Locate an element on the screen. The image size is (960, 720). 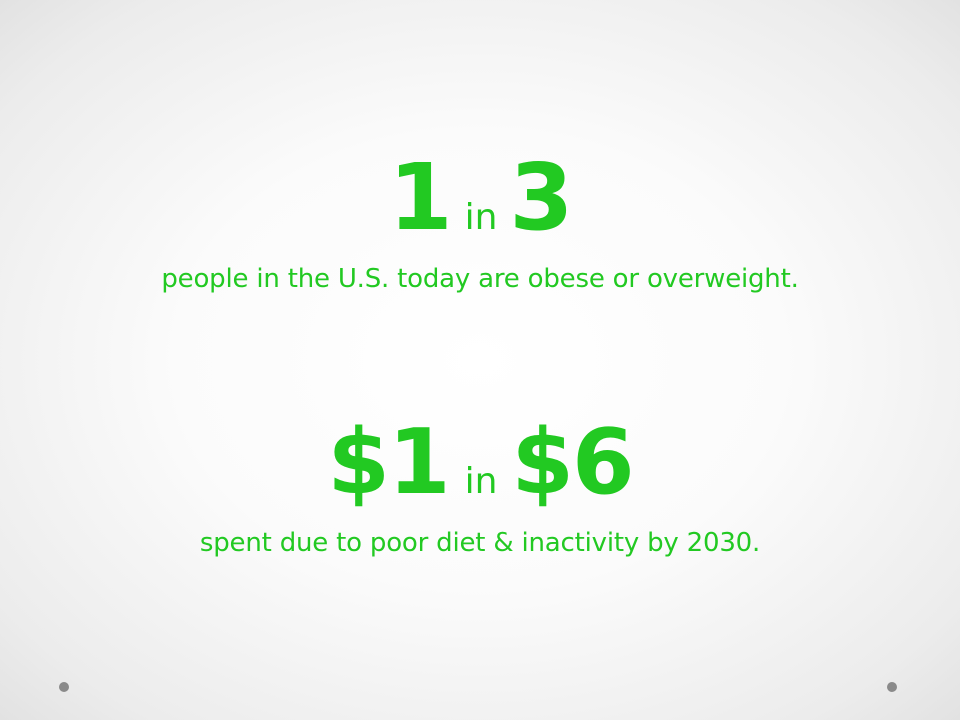
stat-spending-numerator: $1 is located at coordinates (388, 462).